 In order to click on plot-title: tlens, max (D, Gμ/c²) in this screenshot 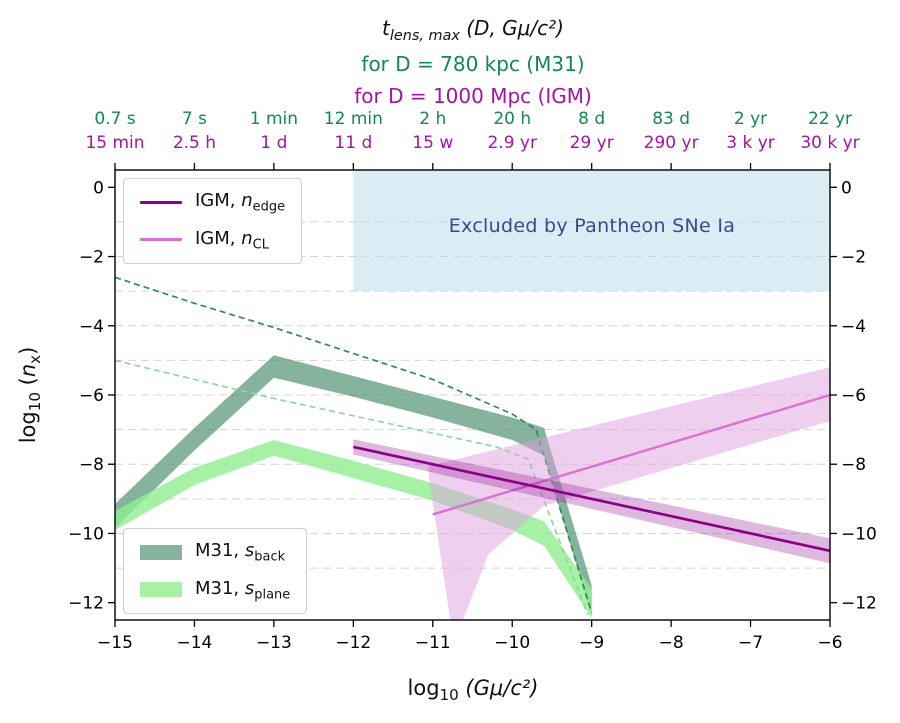, I will do `click(473, 30)`.